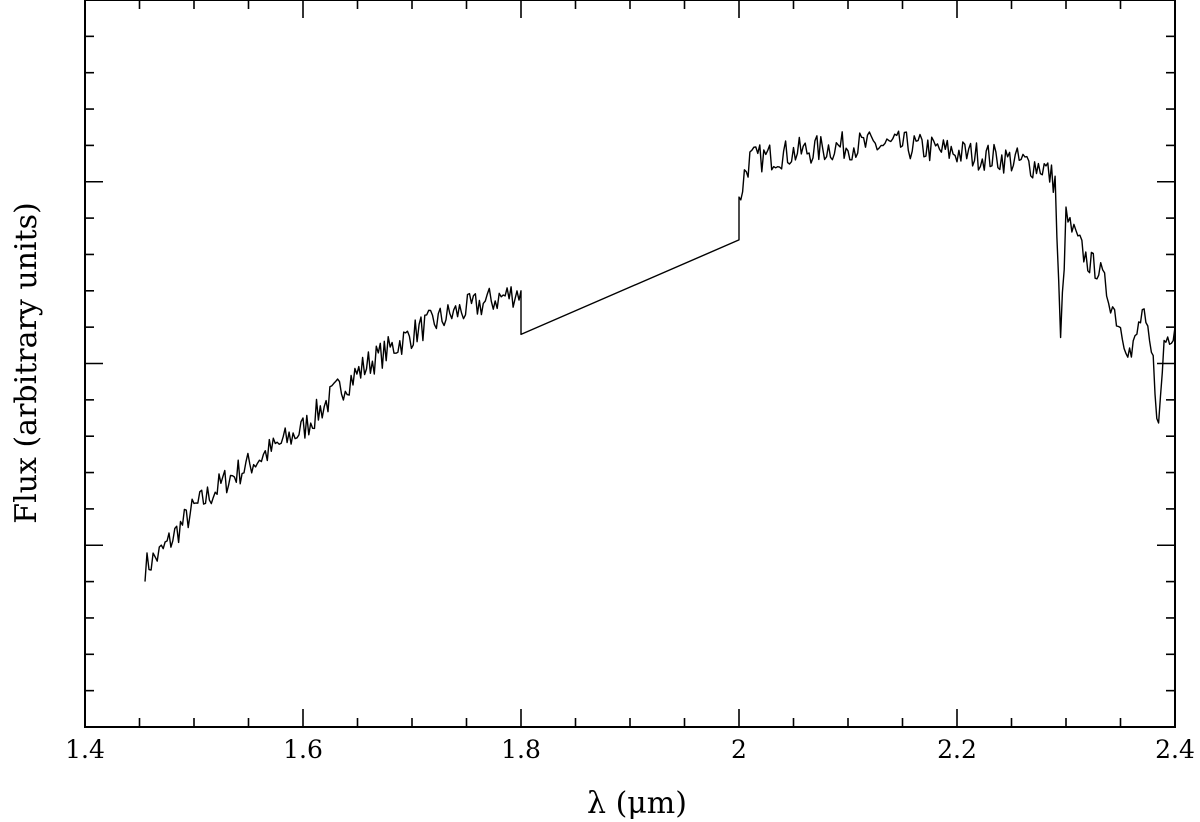 The width and height of the screenshot is (1200, 822). Describe the element at coordinates (26, 362) in the screenshot. I see `y-axis-label: Flux (arbitrary units)` at that location.